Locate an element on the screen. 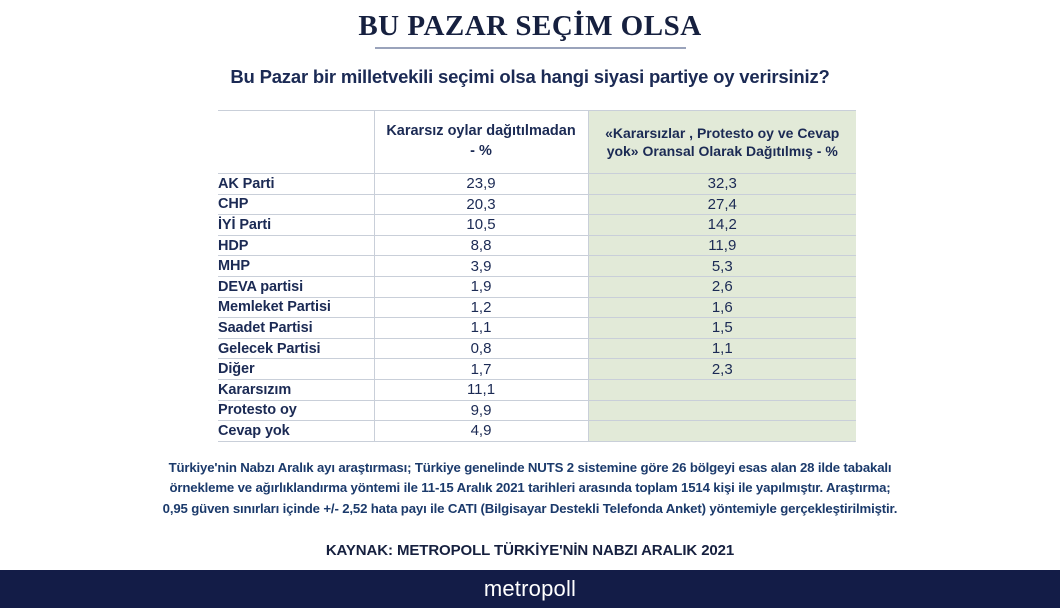 The width and height of the screenshot is (1060, 608). distributed-value-cell: 11,9 is located at coordinates (722, 245).